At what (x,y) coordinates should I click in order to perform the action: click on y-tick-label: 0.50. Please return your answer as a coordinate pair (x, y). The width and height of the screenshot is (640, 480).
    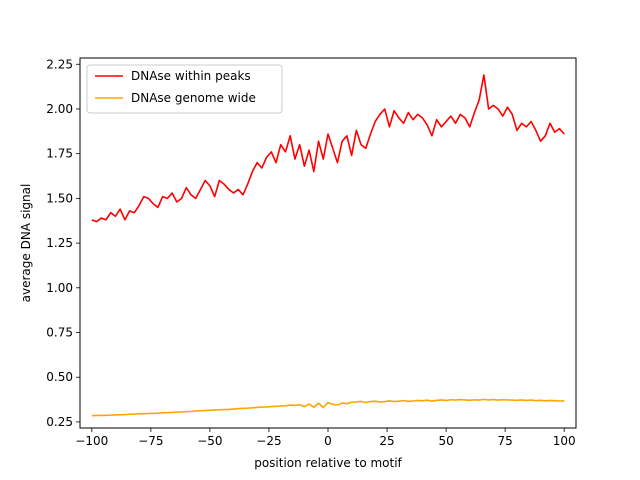
    Looking at the image, I should click on (59, 377).